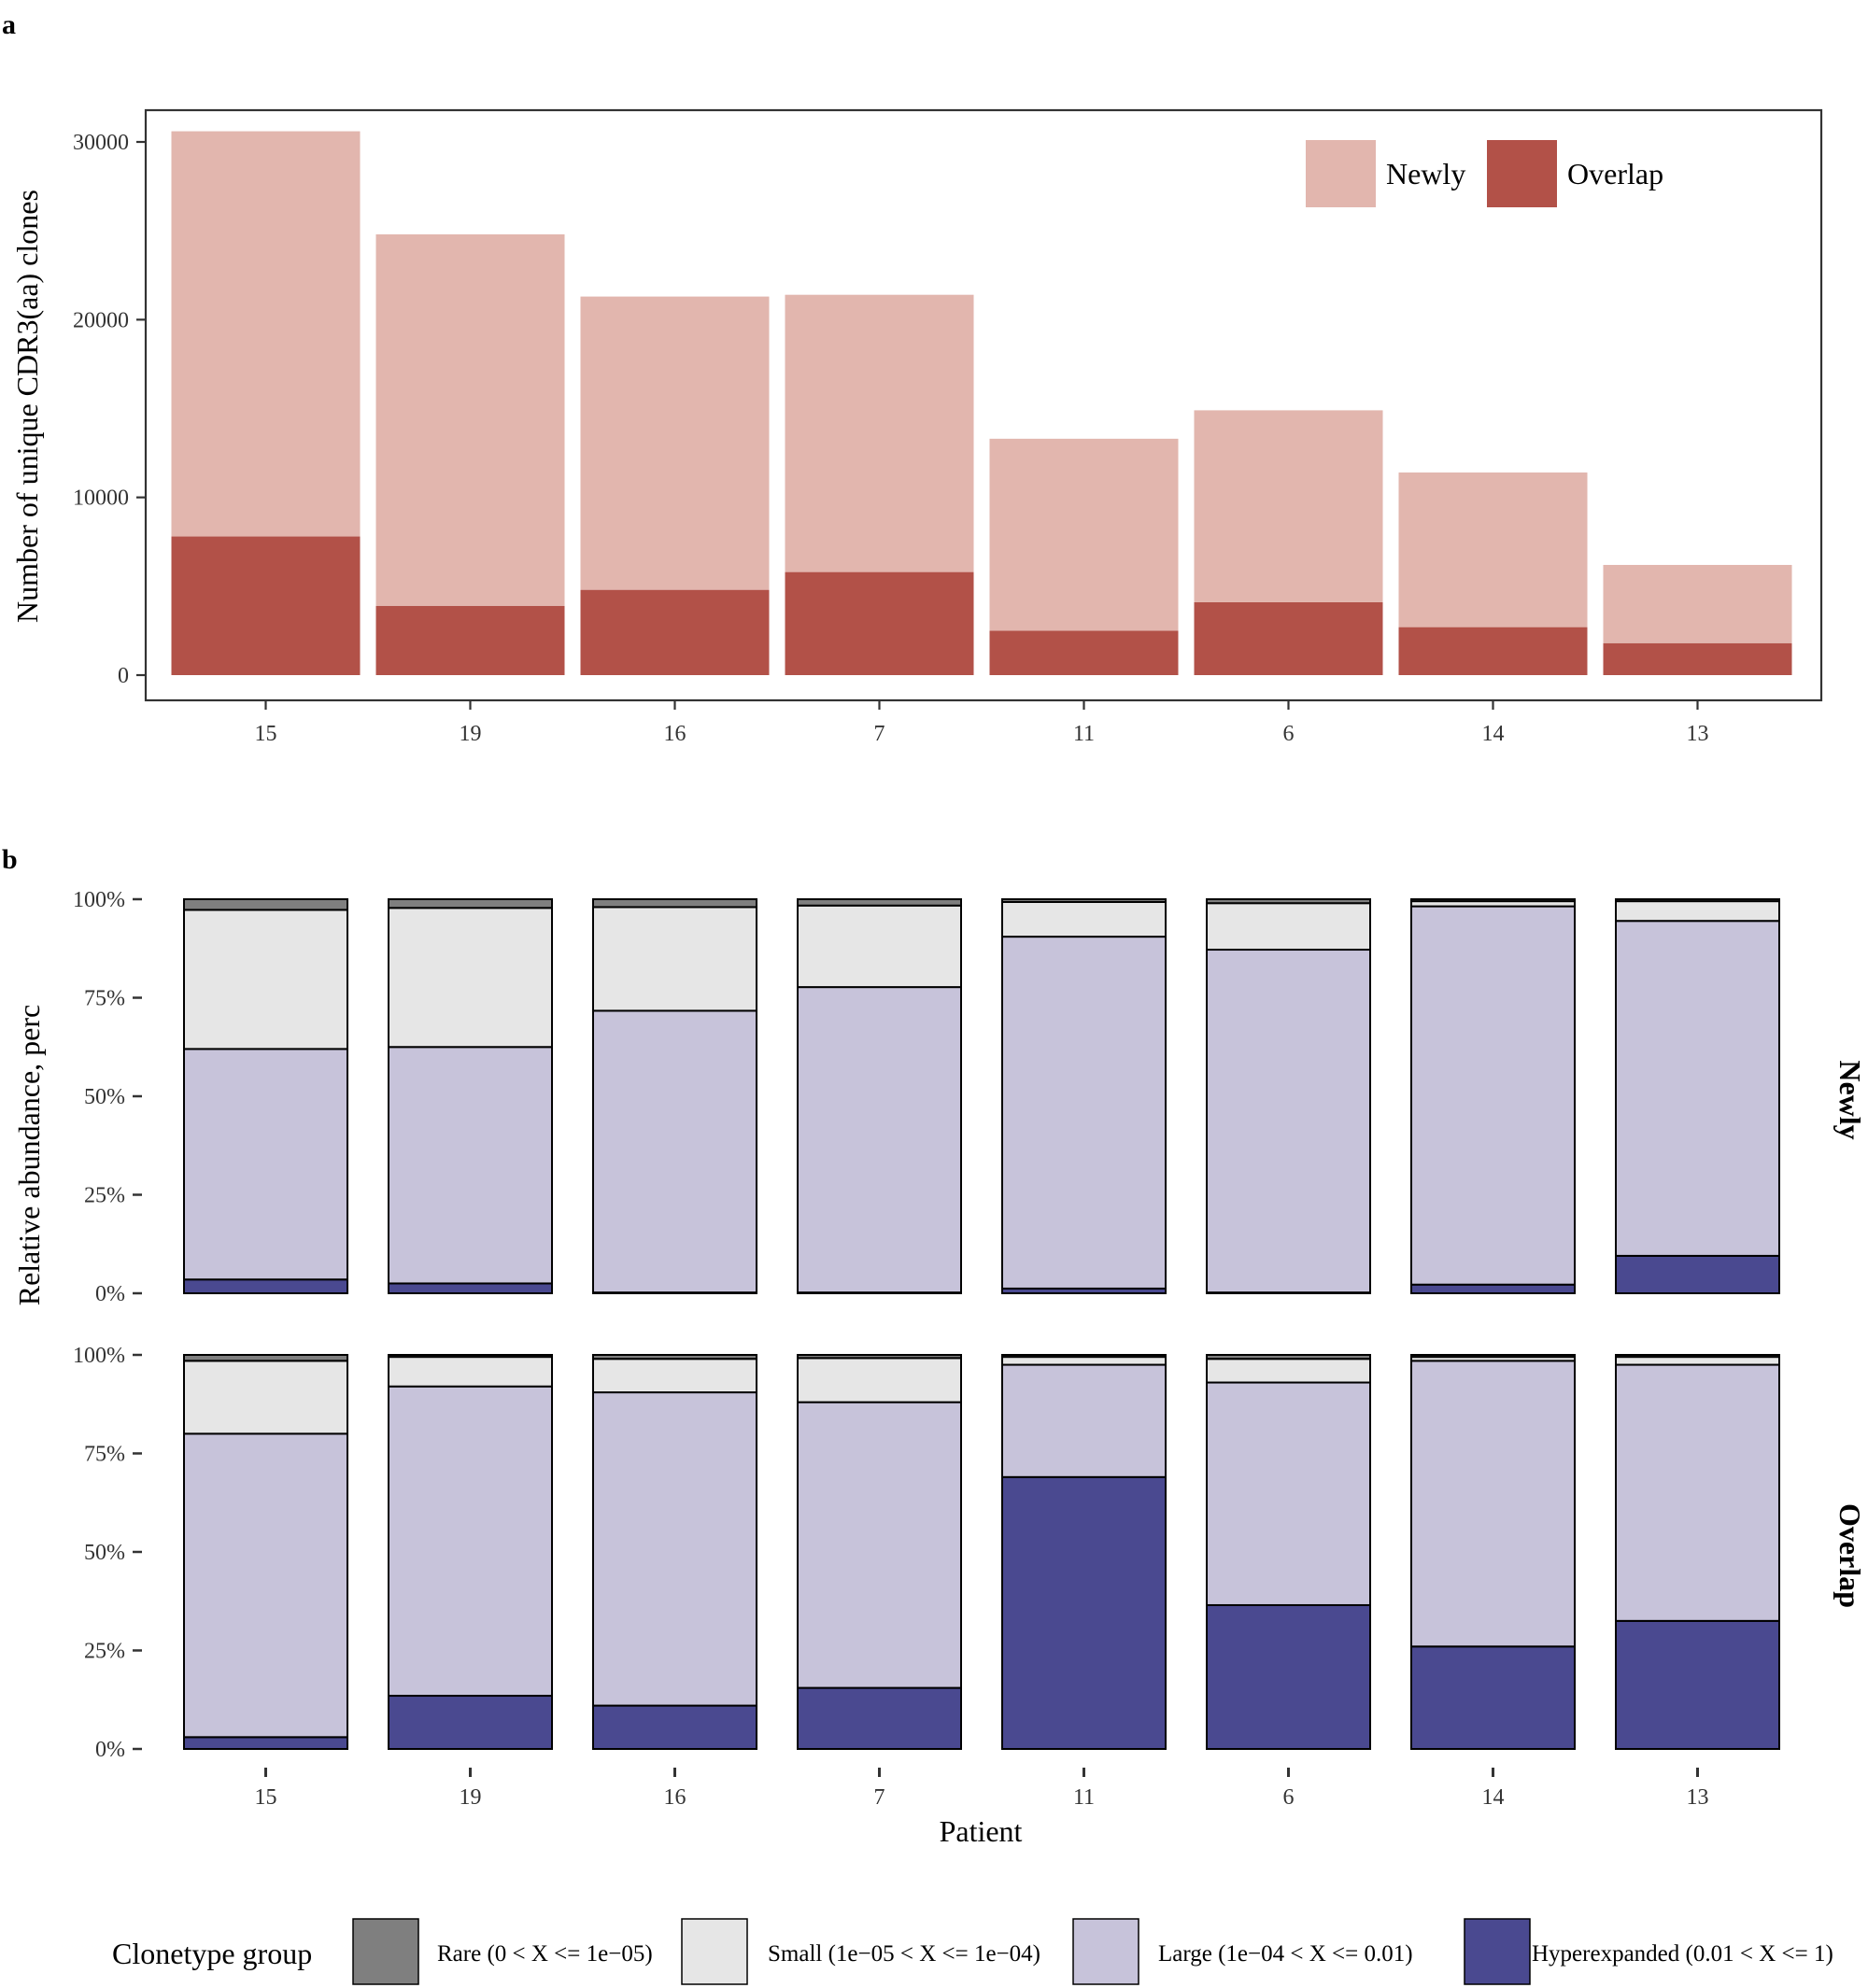  What do you see at coordinates (1341, 174) in the screenshot?
I see `legend-key-newly` at bounding box center [1341, 174].